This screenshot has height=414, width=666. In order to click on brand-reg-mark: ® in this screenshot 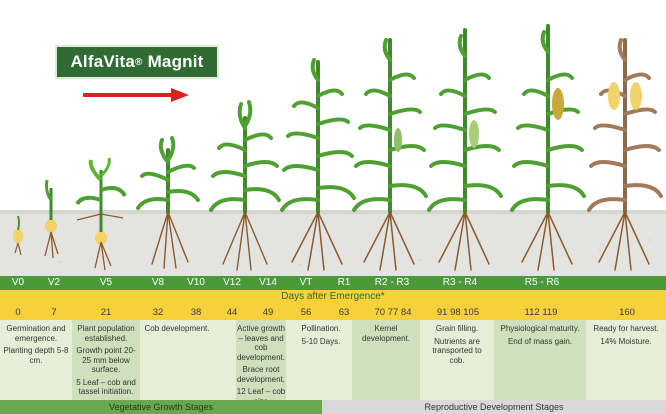, I will do `click(139, 62)`.